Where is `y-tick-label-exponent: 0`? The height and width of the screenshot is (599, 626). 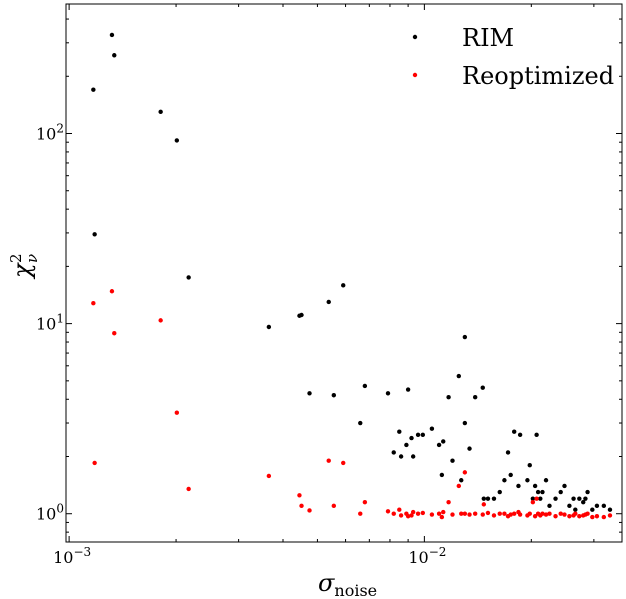
y-tick-label-exponent: 0 is located at coordinates (60, 509).